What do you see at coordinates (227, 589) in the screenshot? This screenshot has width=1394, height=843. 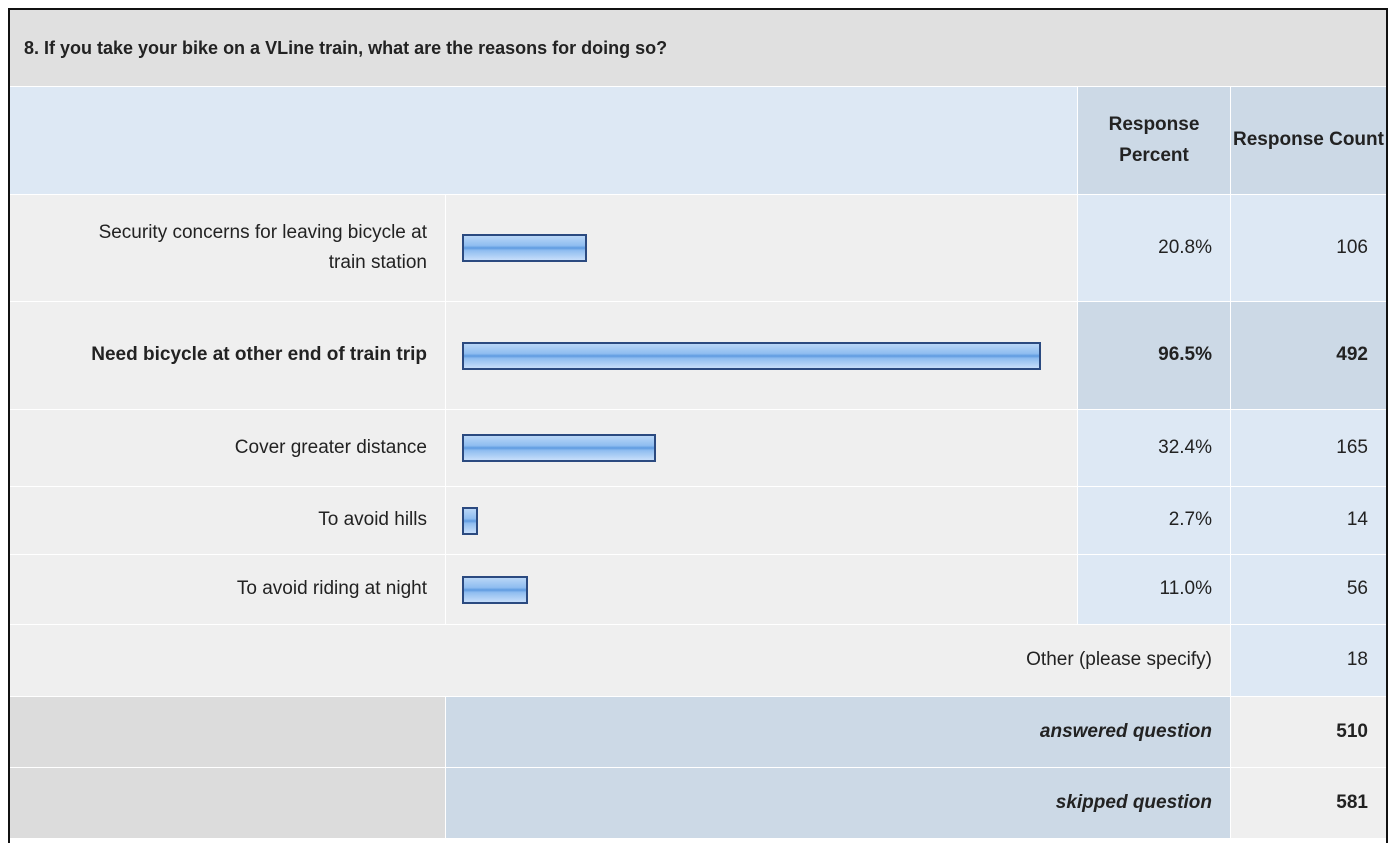 I see `option-label: To avoid riding at night` at bounding box center [227, 589].